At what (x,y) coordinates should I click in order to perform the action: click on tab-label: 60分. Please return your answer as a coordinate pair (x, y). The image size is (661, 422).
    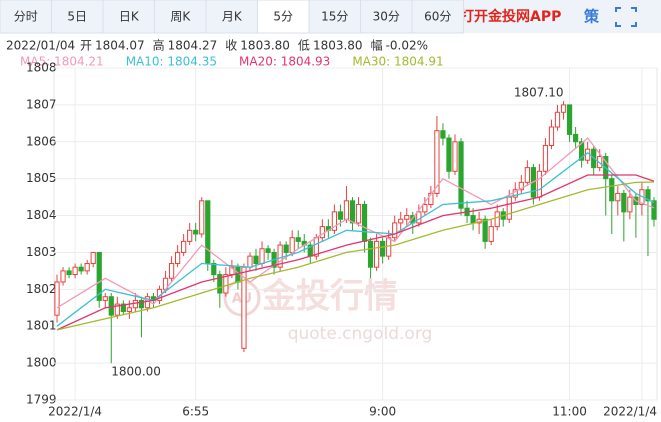
    Looking at the image, I should click on (437, 17).